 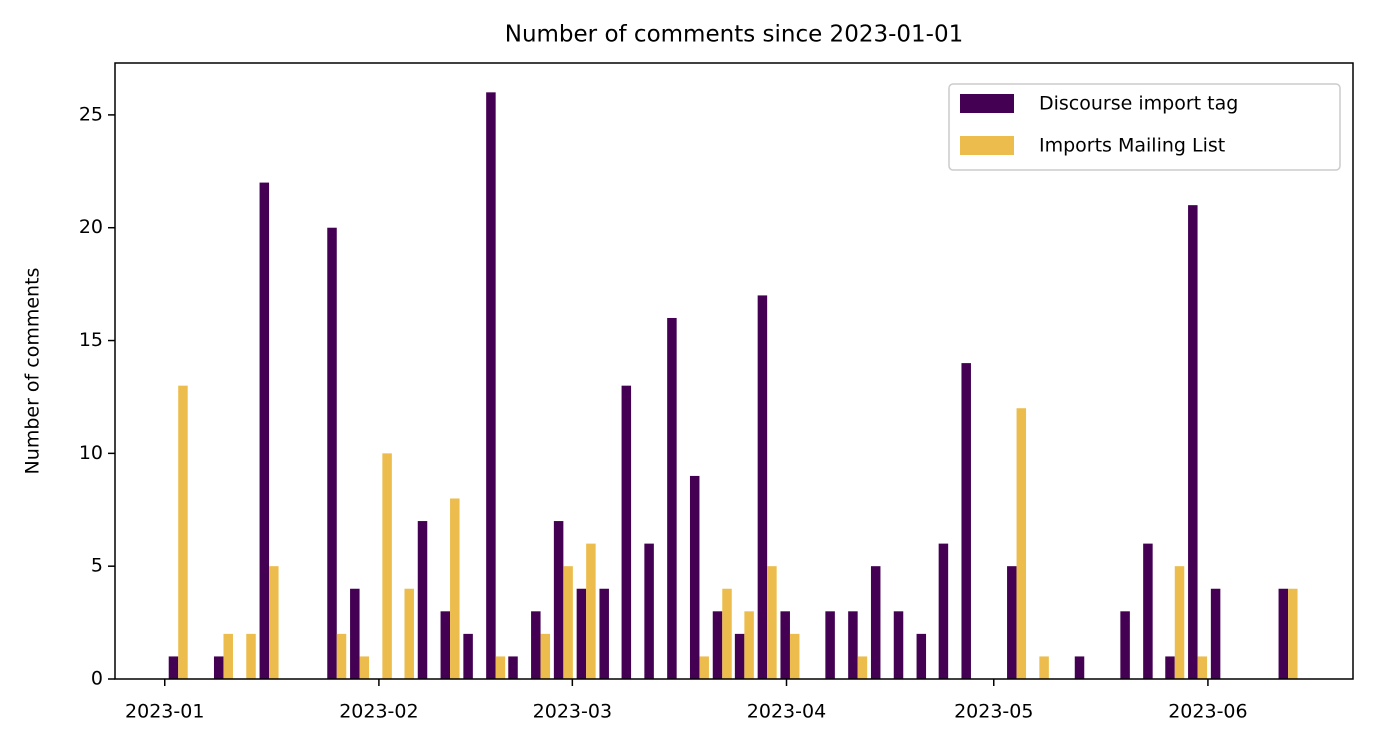 I want to click on x-tick-label: 2023-06, so click(x=1207, y=712).